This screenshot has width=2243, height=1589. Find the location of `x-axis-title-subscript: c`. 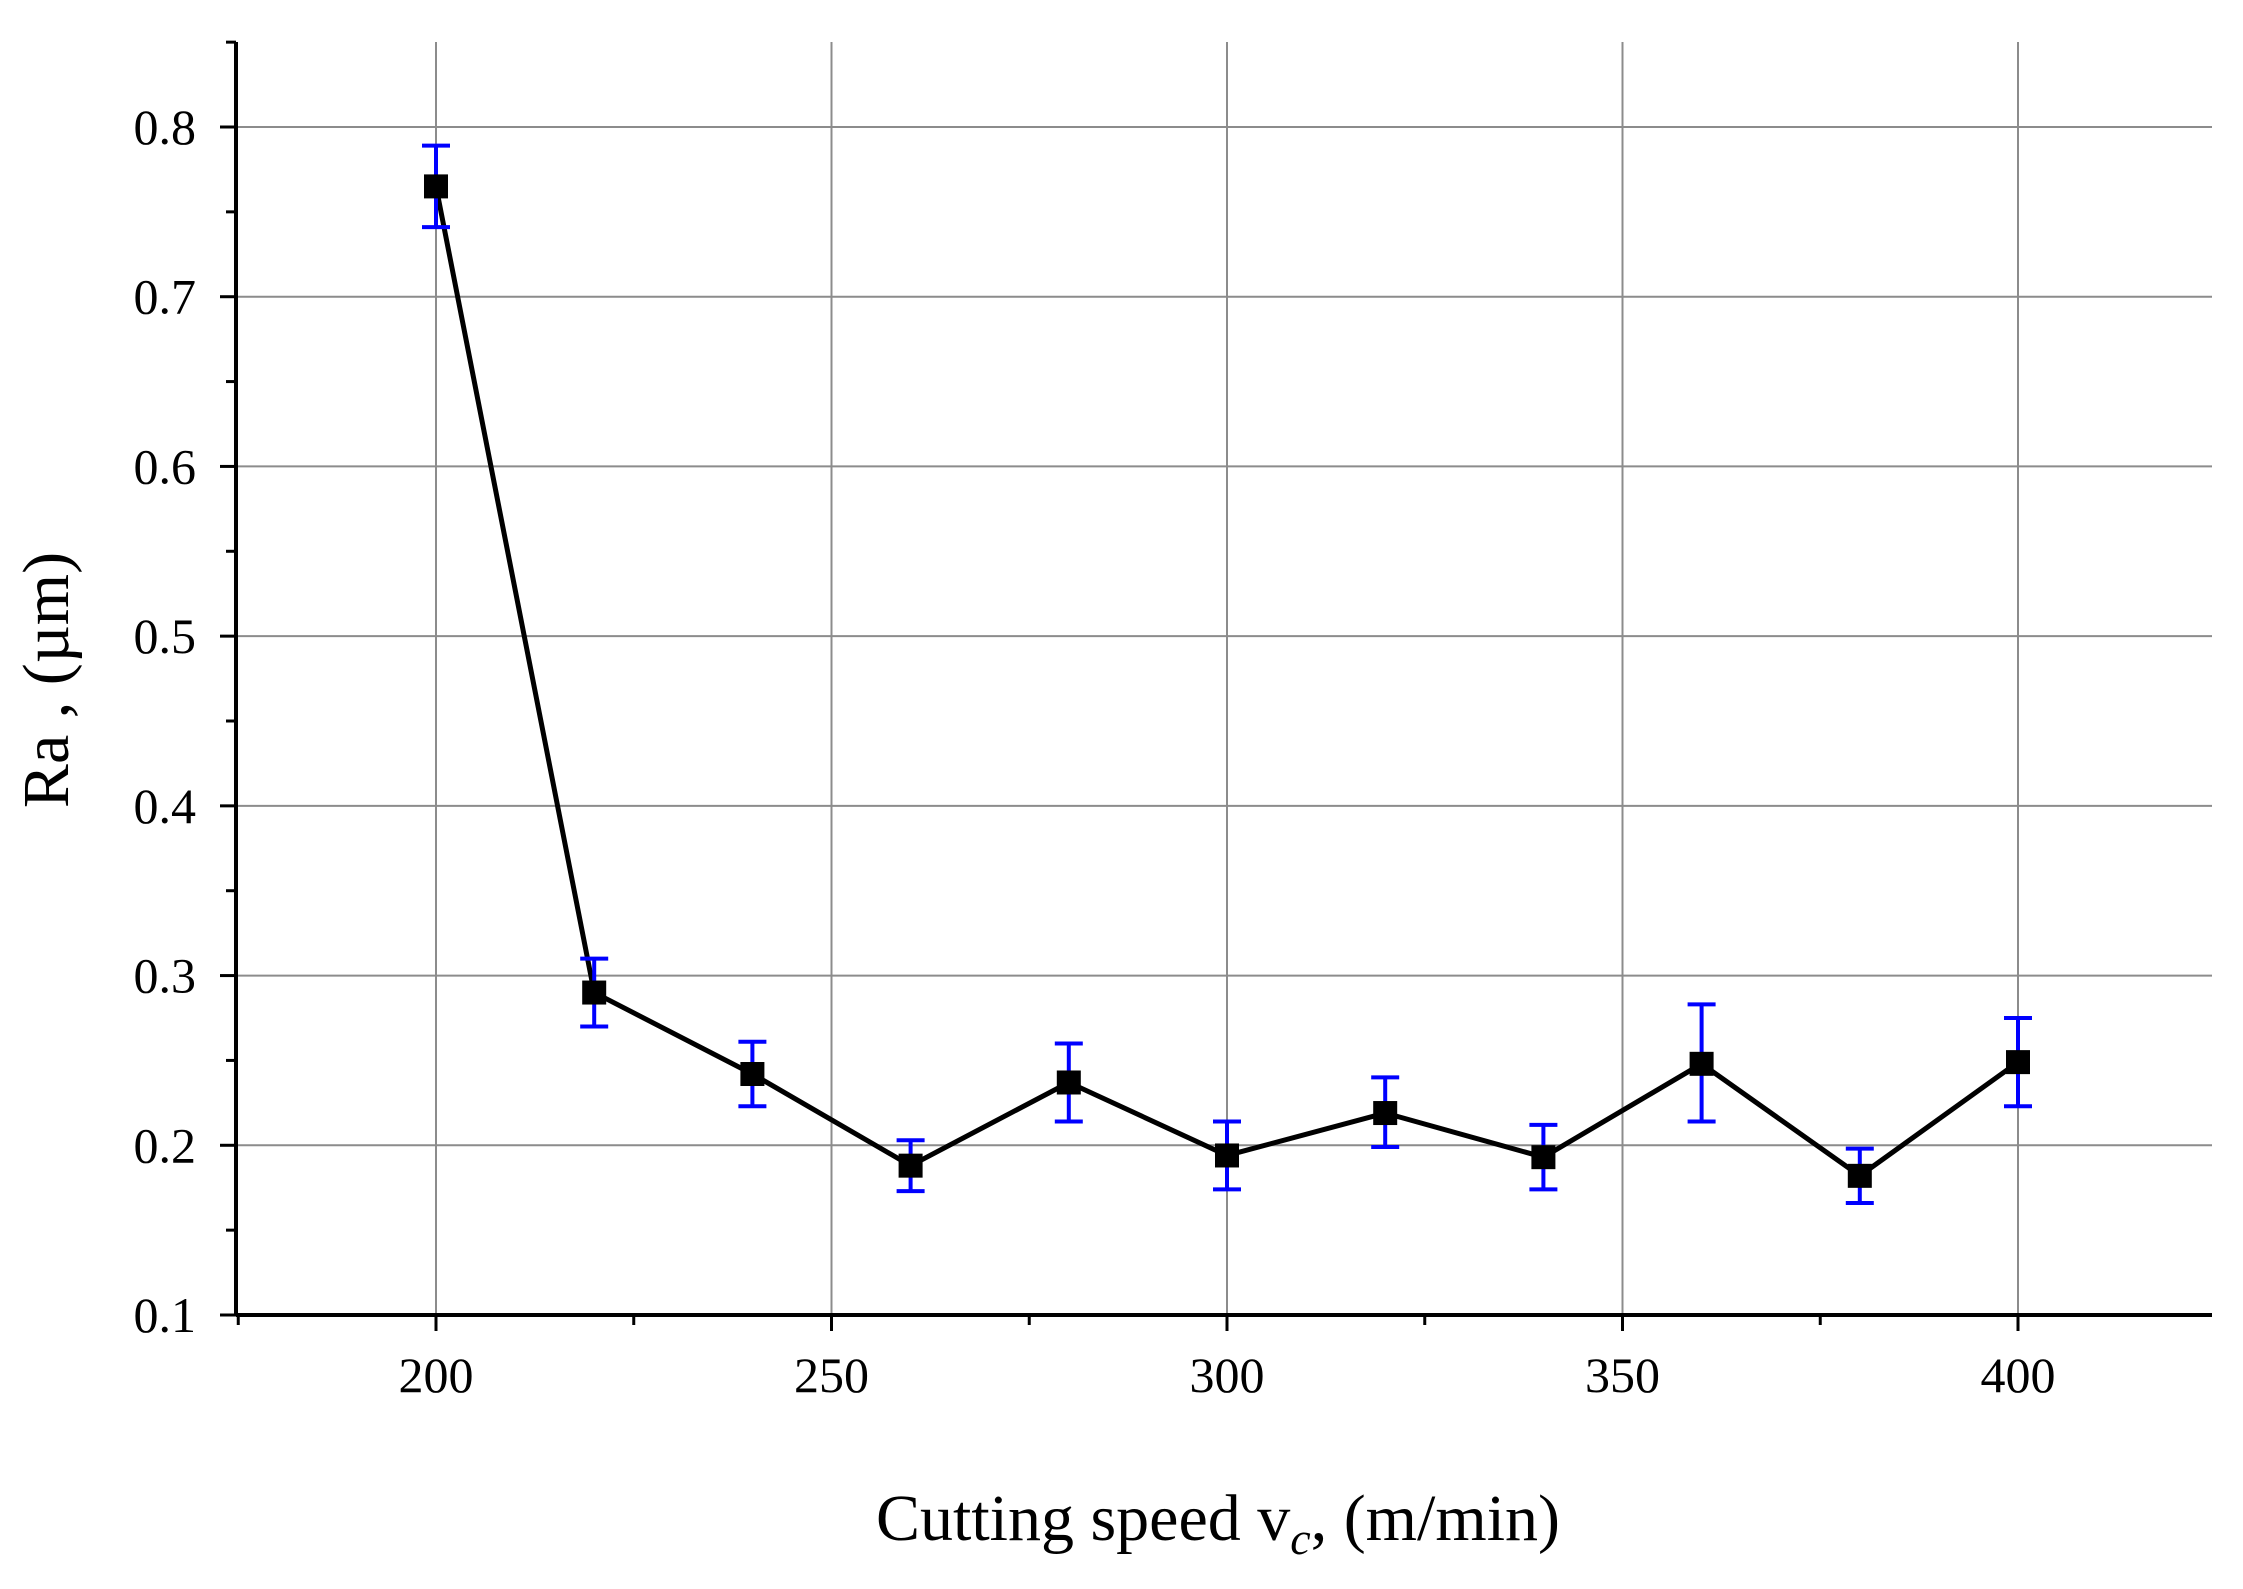

x-axis-title-subscript: c is located at coordinates (1300, 1538).